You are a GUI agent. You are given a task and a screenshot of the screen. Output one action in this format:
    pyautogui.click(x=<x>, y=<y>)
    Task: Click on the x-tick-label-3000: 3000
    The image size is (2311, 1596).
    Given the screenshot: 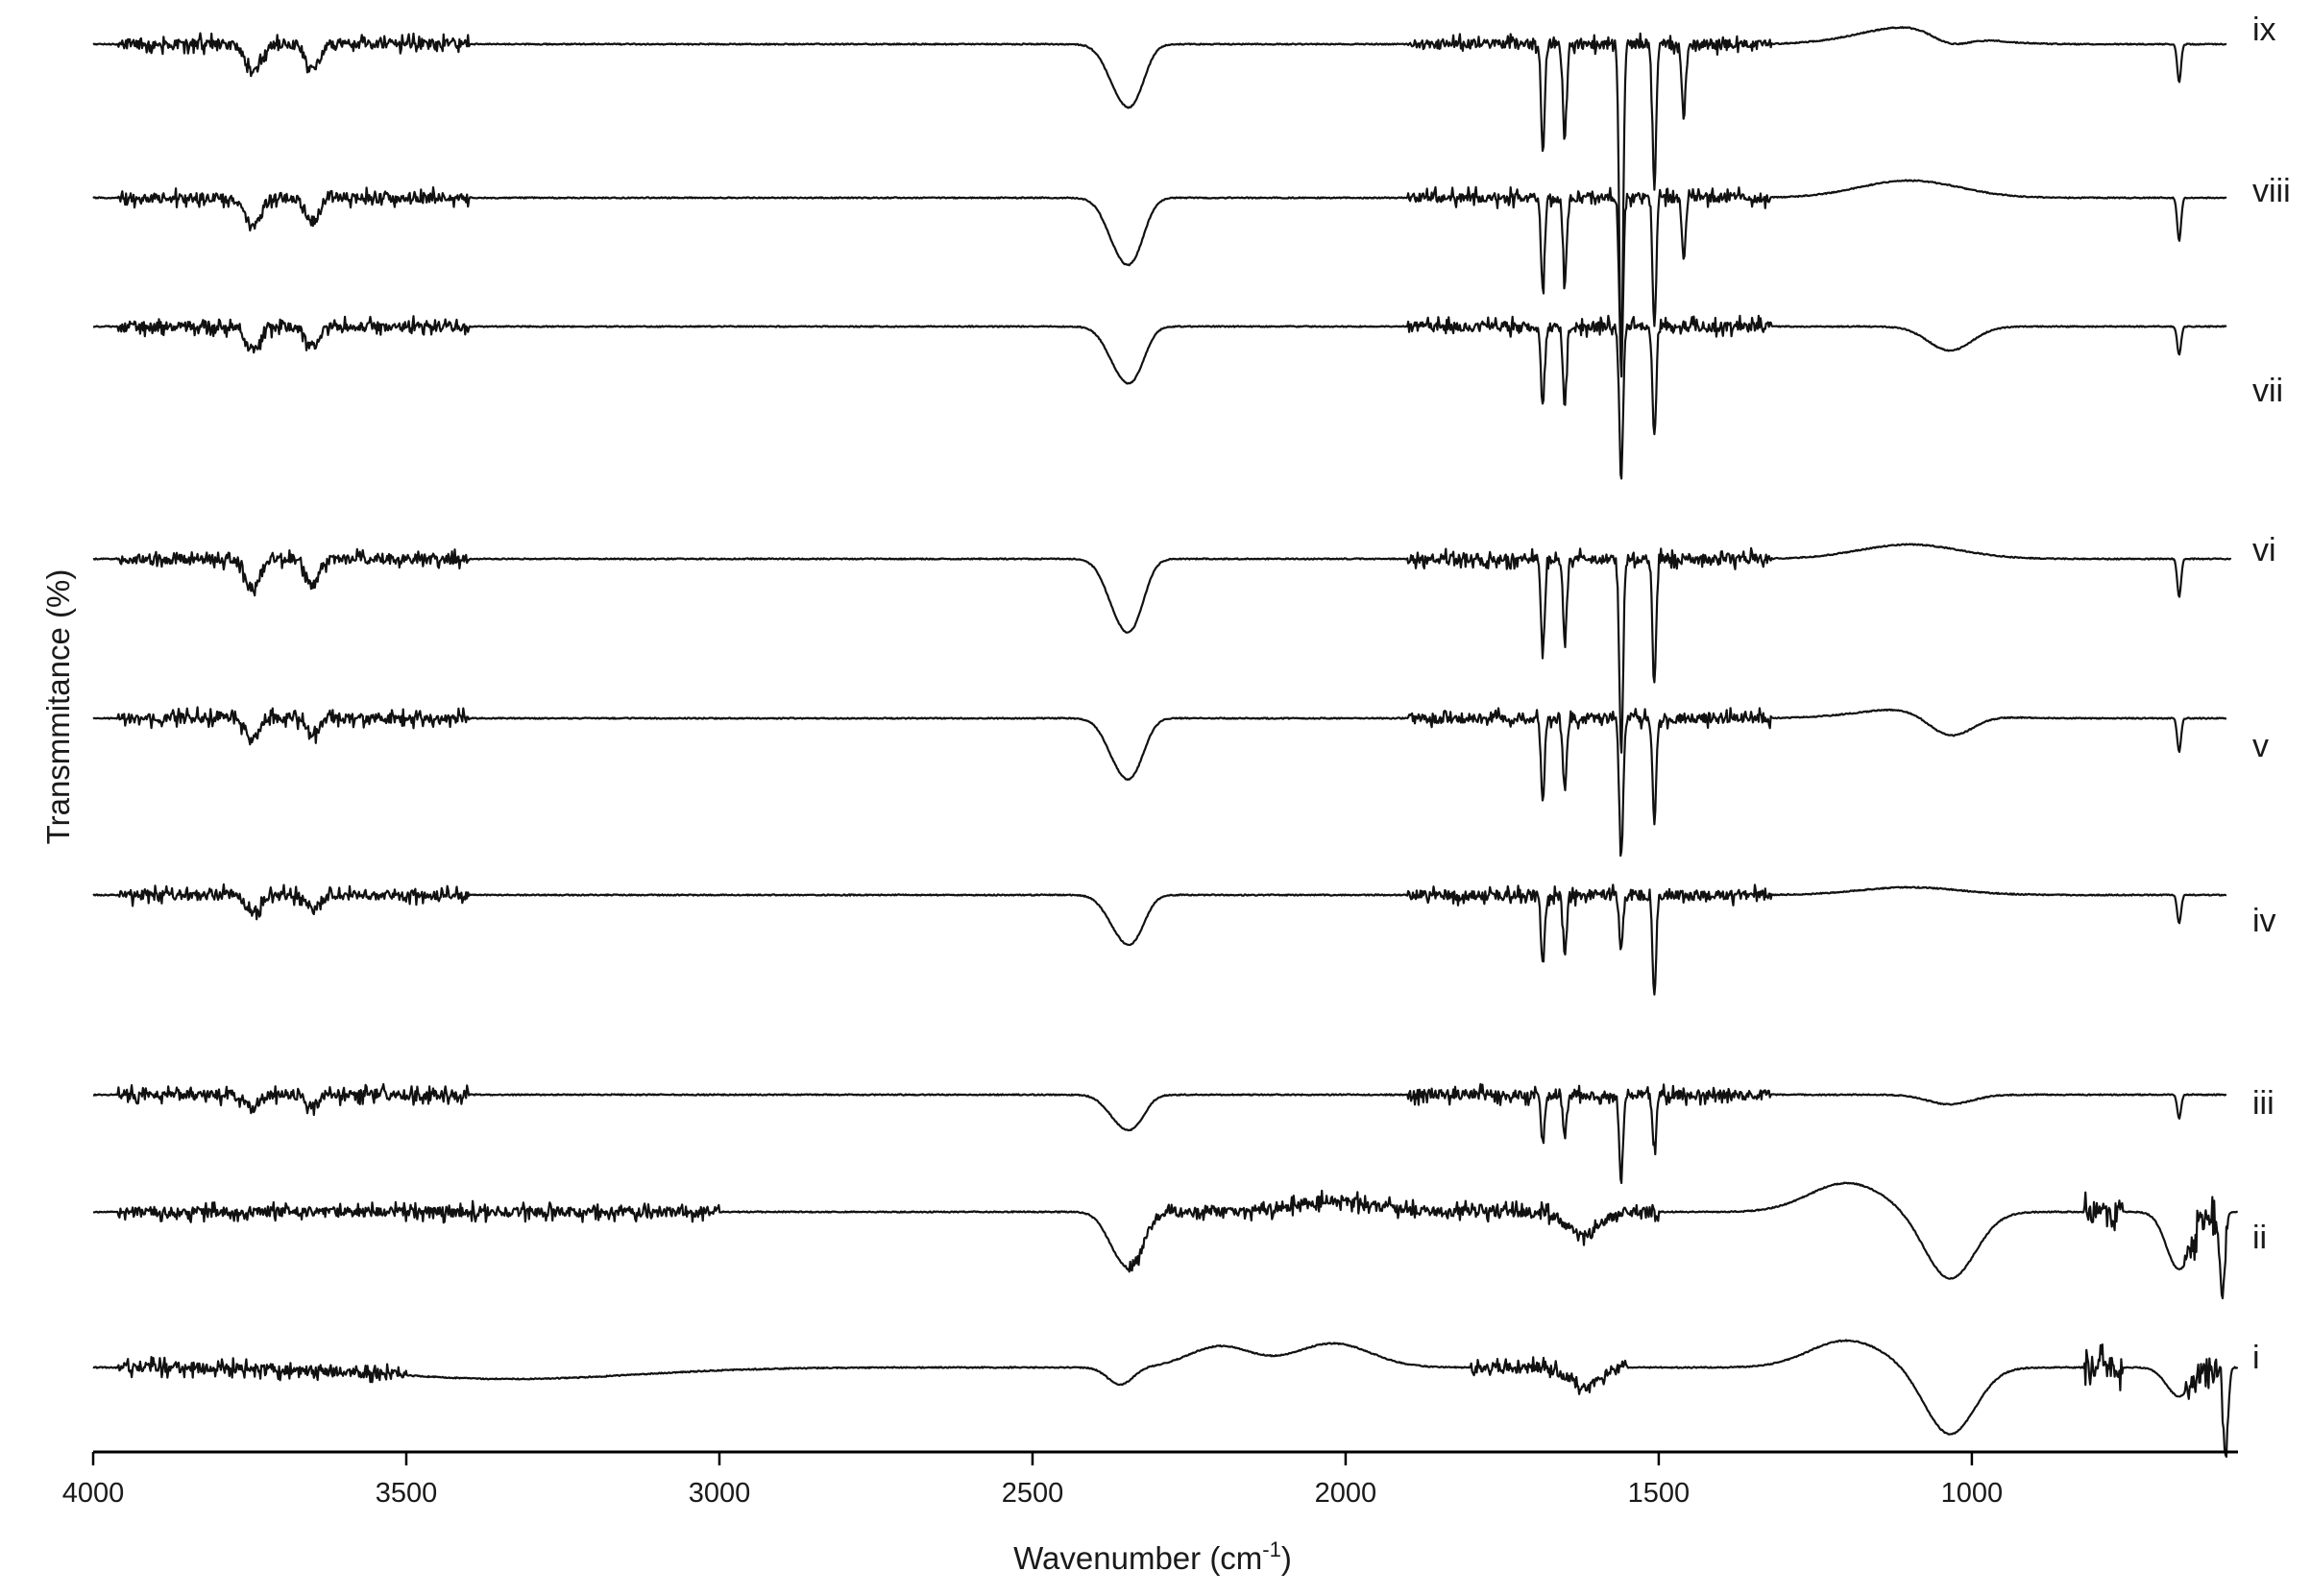 What is the action you would take?
    pyautogui.click(x=720, y=1493)
    